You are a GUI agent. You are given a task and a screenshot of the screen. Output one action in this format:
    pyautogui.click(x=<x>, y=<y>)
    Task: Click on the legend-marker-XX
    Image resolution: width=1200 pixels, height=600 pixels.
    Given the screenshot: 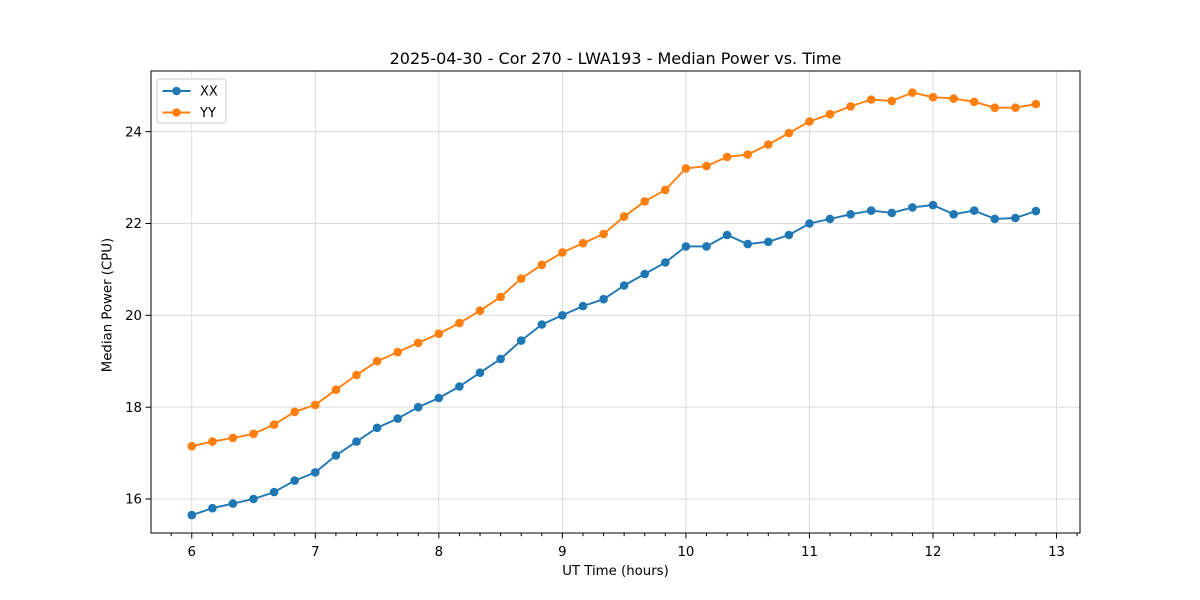 What is the action you would take?
    pyautogui.click(x=176, y=91)
    